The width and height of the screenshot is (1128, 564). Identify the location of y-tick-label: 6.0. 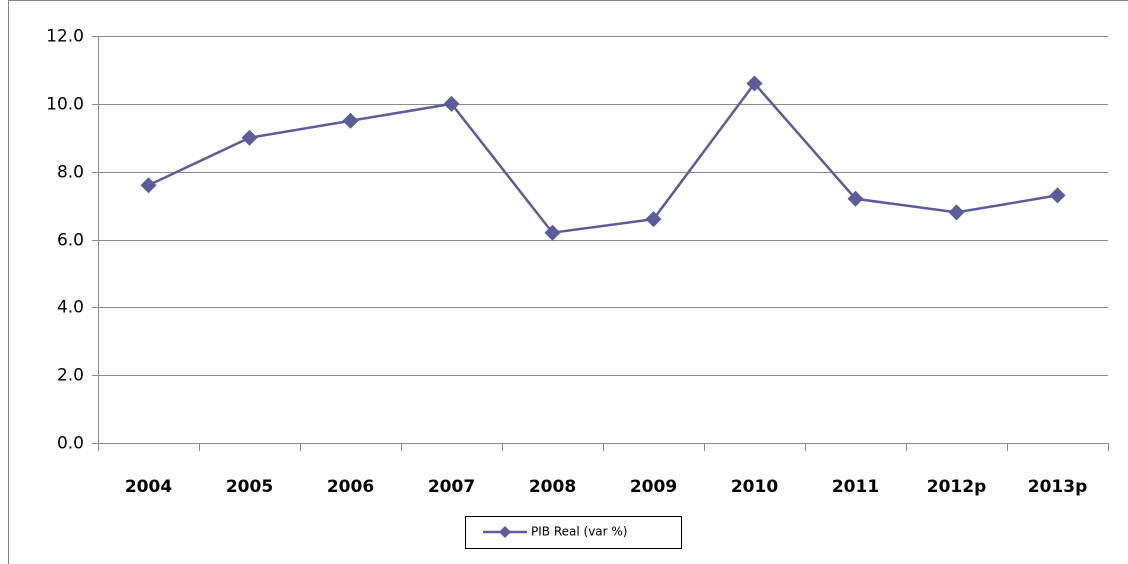
(70, 241).